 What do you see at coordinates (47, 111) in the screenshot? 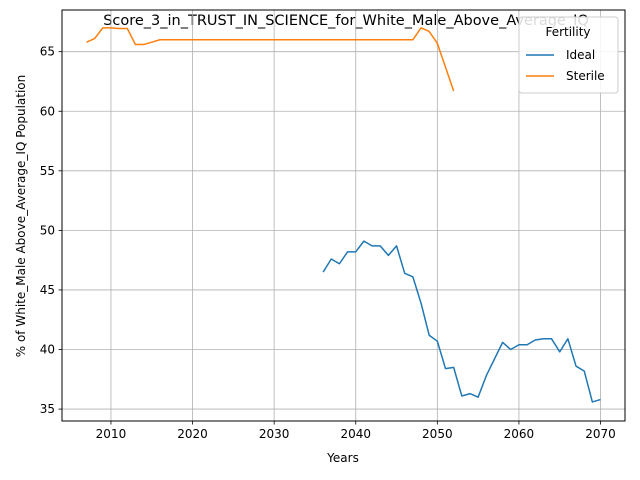
I see `y-tick-label: 60` at bounding box center [47, 111].